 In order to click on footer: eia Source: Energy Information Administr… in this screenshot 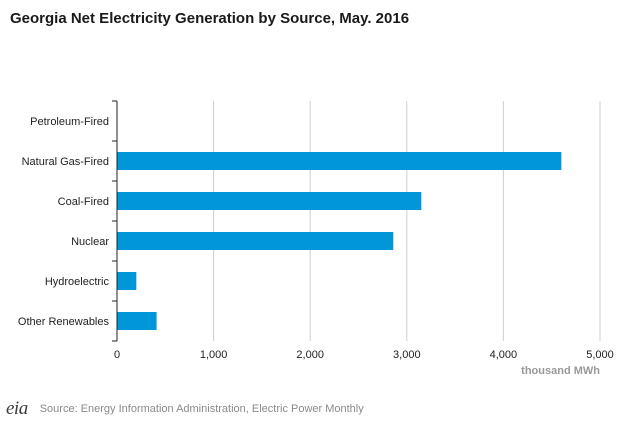, I will do `click(185, 409)`.